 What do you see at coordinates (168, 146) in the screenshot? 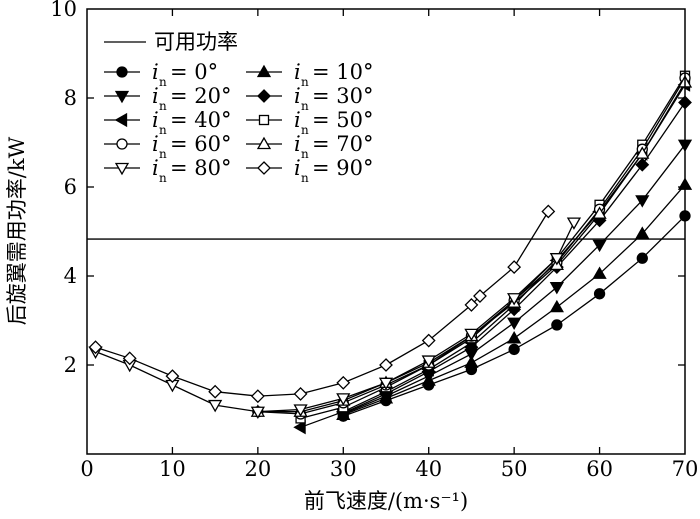
I see `legend-item: i n = 60°` at bounding box center [168, 146].